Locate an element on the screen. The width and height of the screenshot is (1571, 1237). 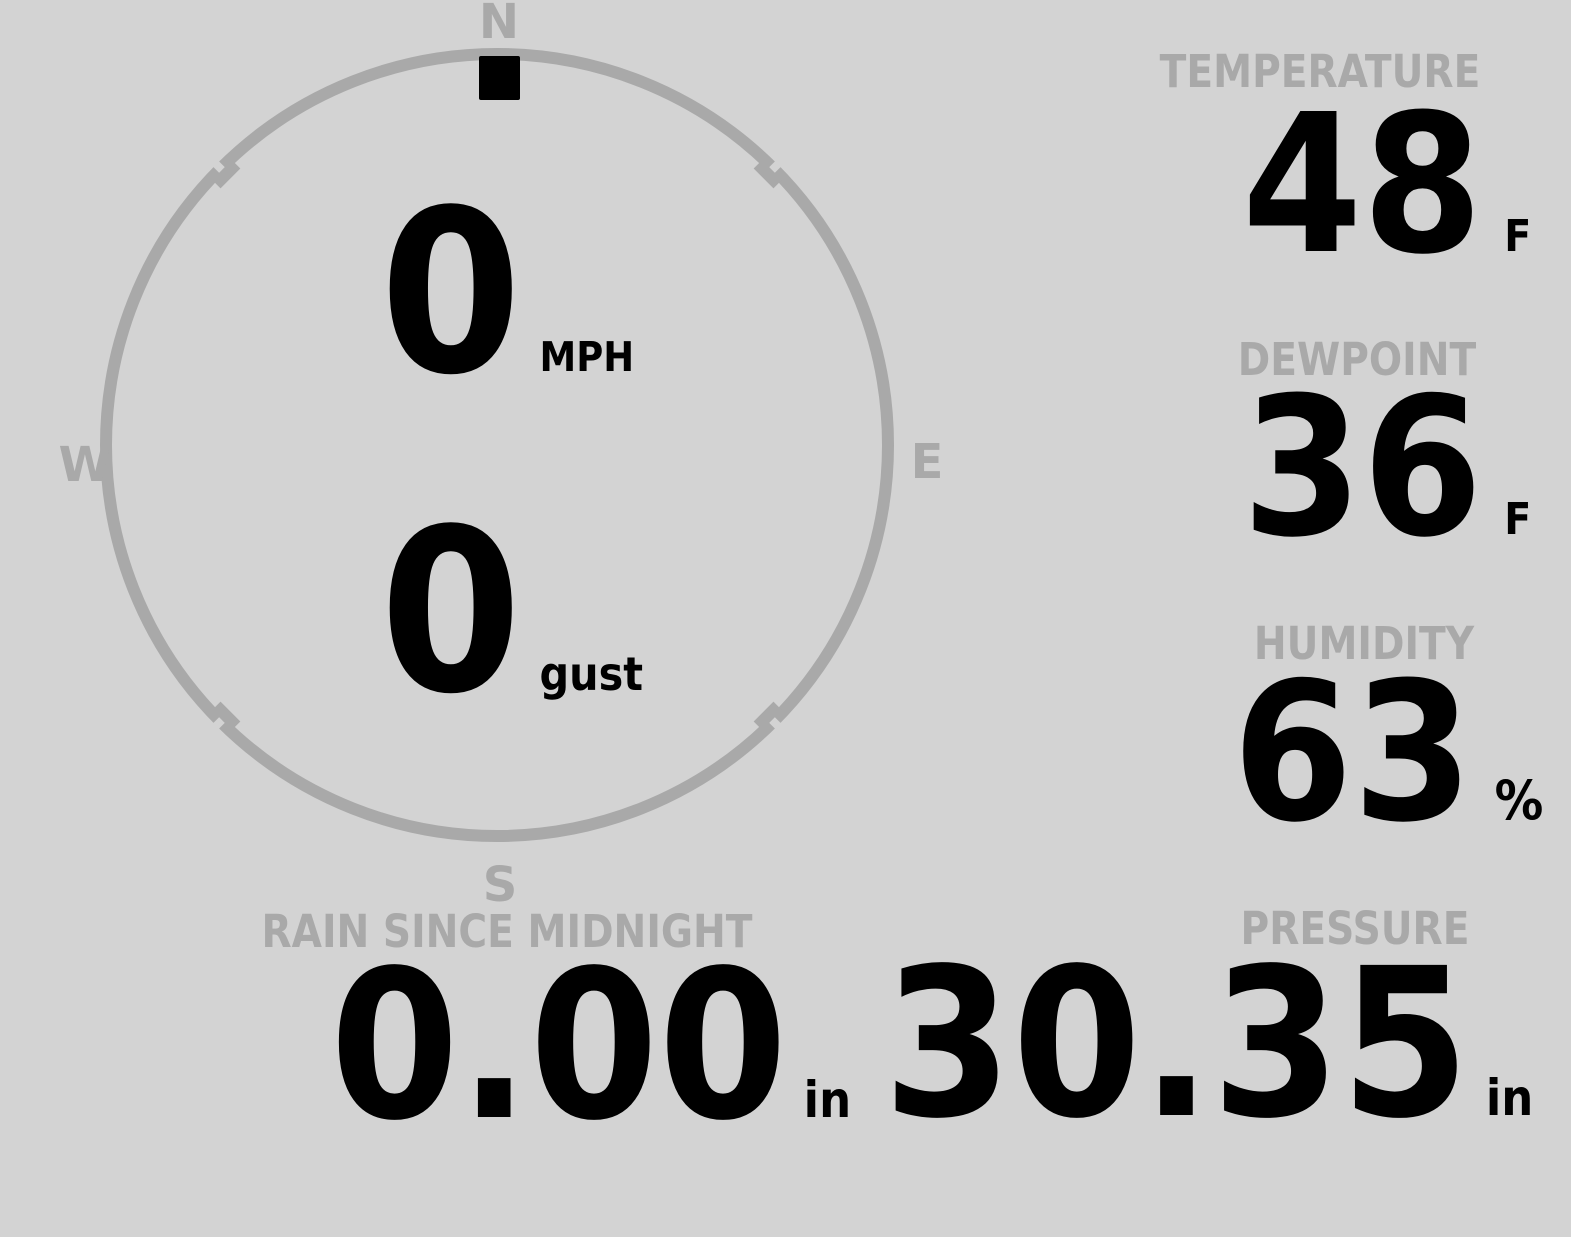
pressure-unit: in is located at coordinates (1509, 1098).